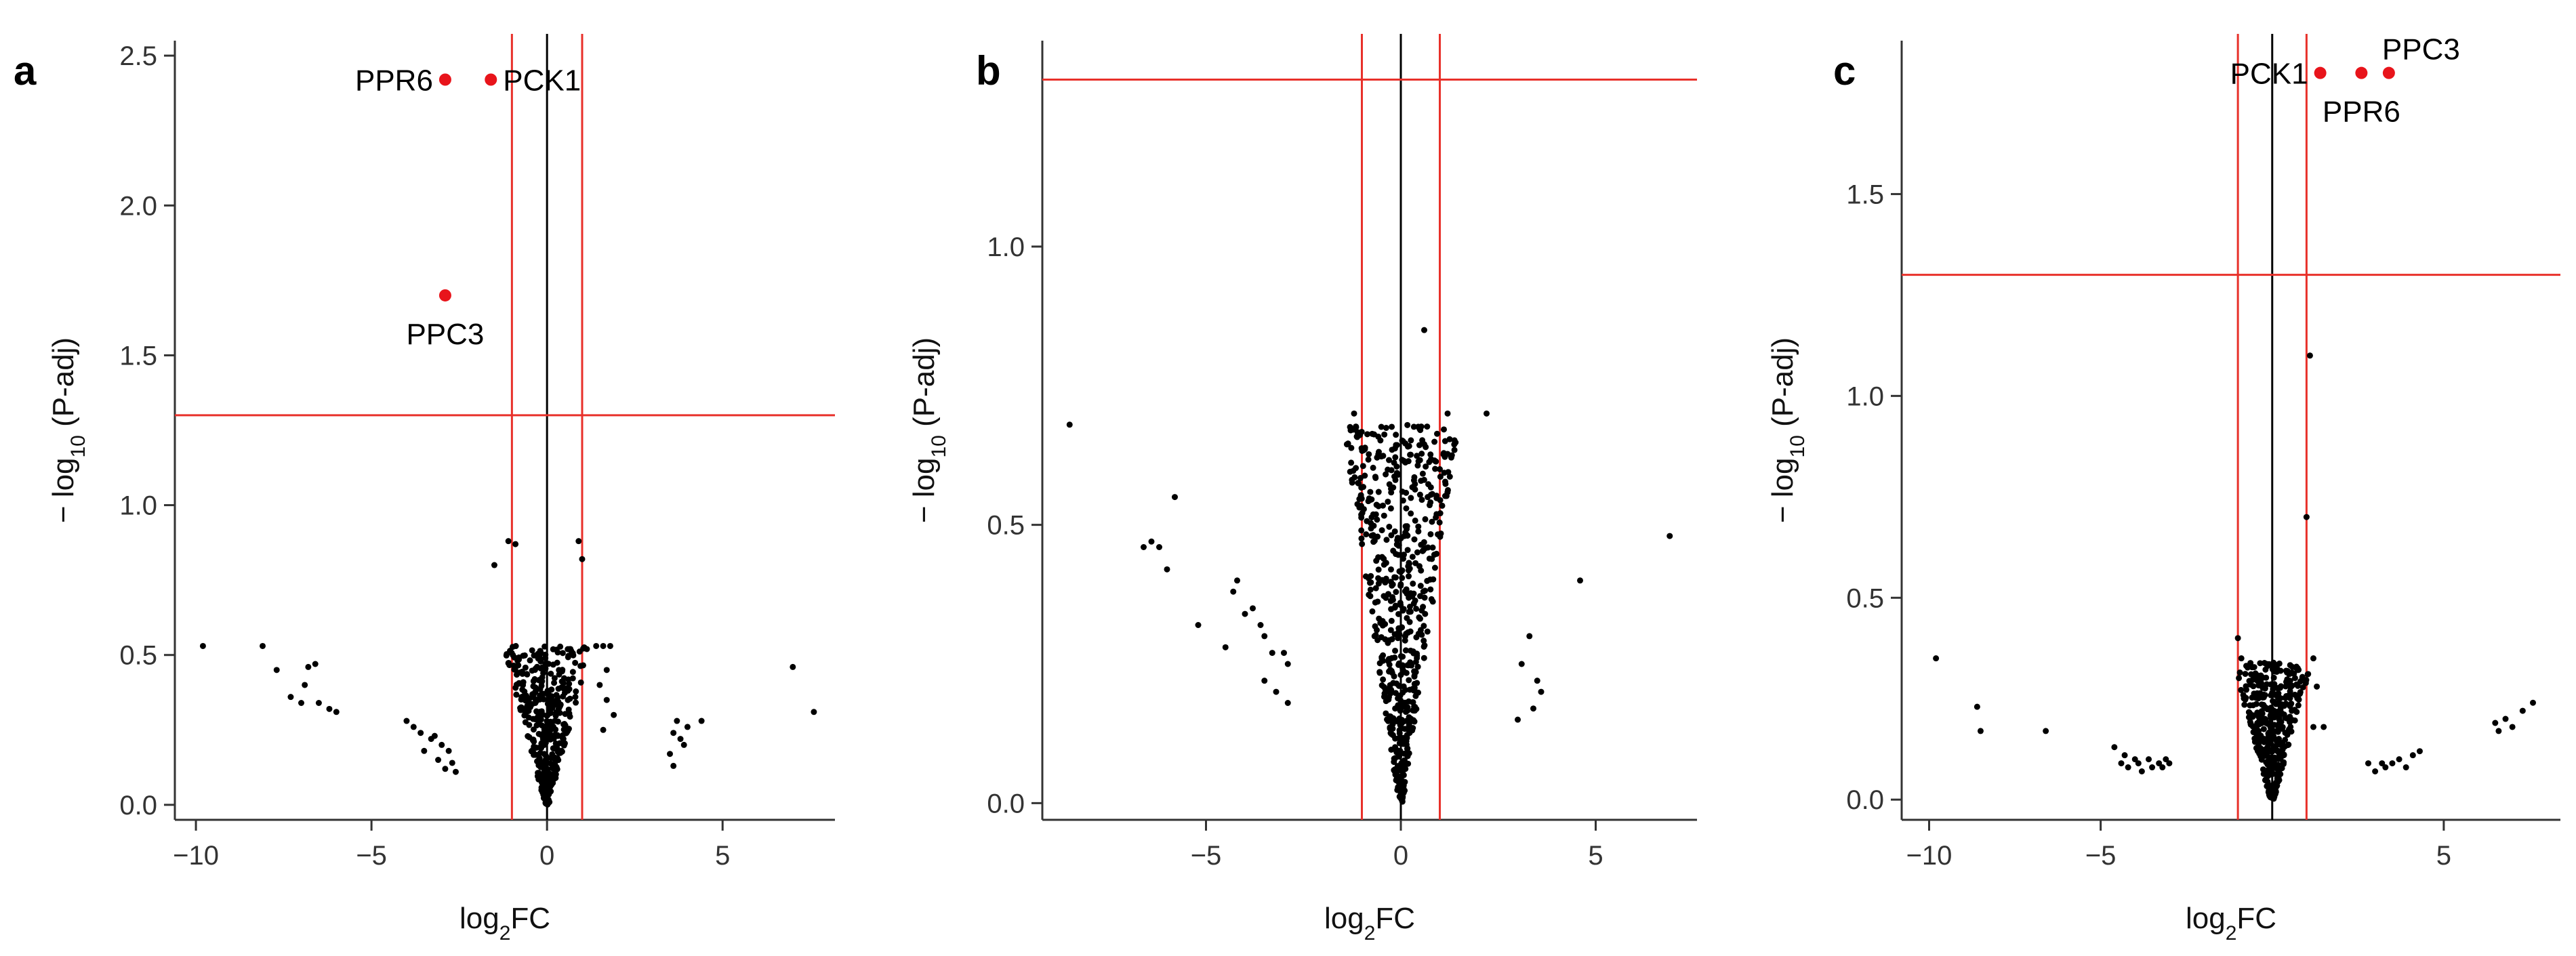  What do you see at coordinates (1845, 70) in the screenshot?
I see `panel-letter: c` at bounding box center [1845, 70].